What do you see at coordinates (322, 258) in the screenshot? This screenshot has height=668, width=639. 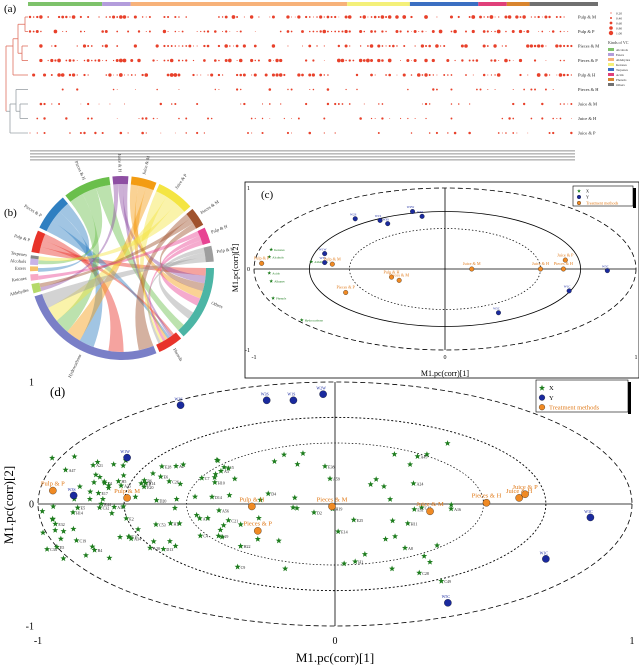 I see `y-variable-label: W3S` at bounding box center [322, 258].